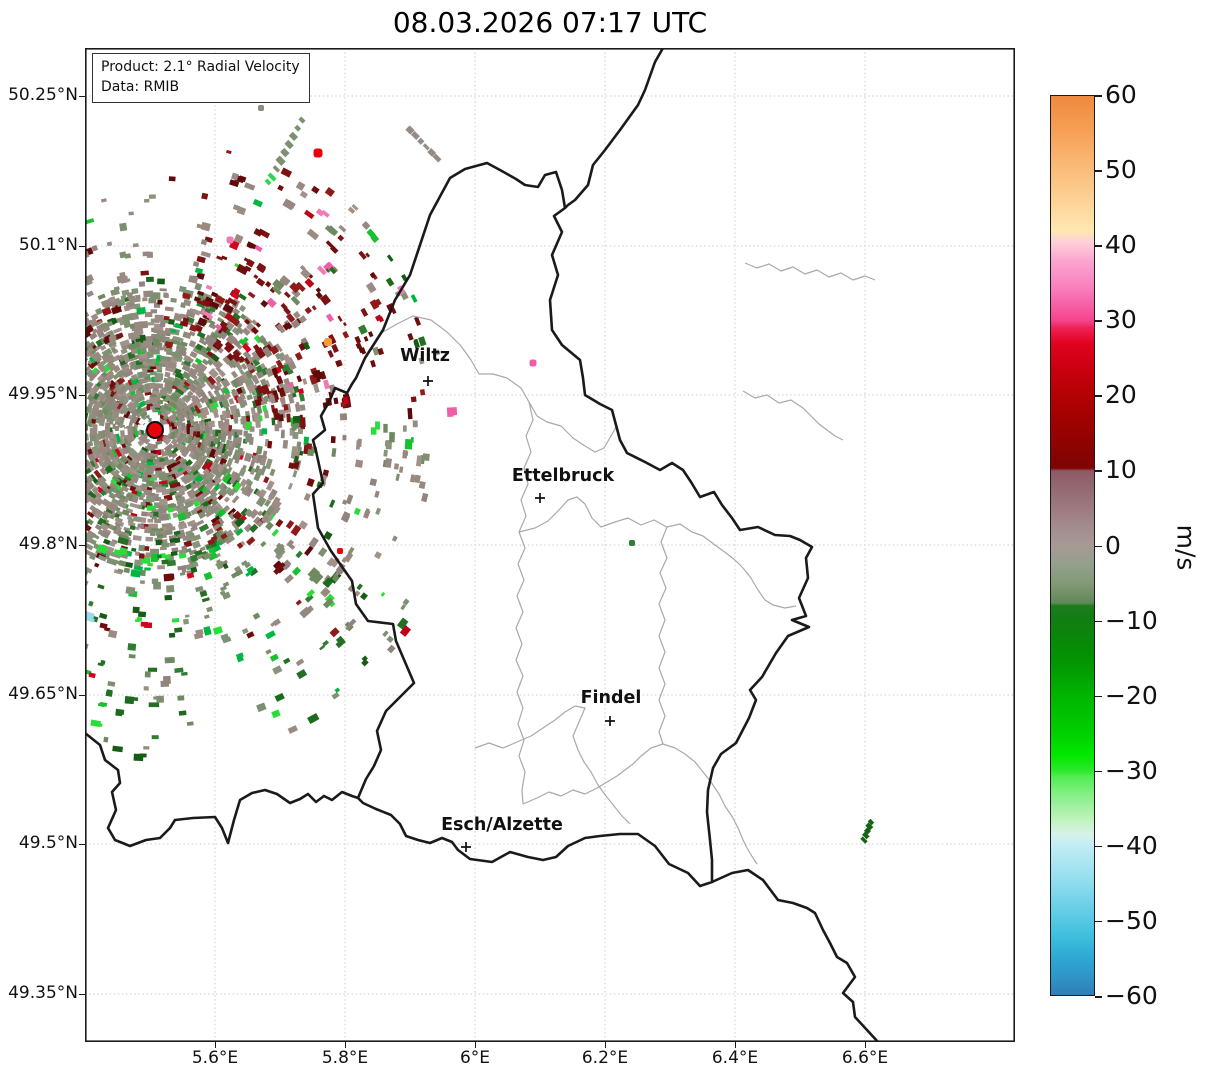 This screenshot has width=1207, height=1081. Describe the element at coordinates (200, 67) in the screenshot. I see `product-info-line: Product: 2.1° Radial Velocity` at that location.